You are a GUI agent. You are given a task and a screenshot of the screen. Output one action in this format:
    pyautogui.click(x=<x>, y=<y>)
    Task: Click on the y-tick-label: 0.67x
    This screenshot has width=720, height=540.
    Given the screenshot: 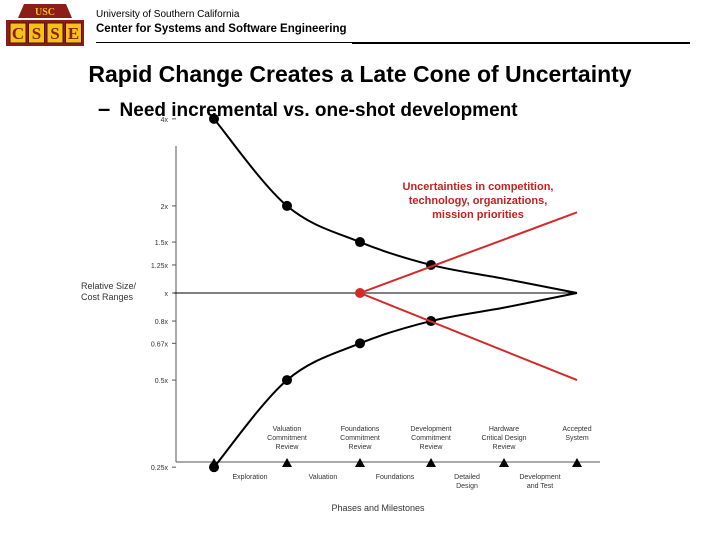 What is the action you would take?
    pyautogui.click(x=160, y=344)
    